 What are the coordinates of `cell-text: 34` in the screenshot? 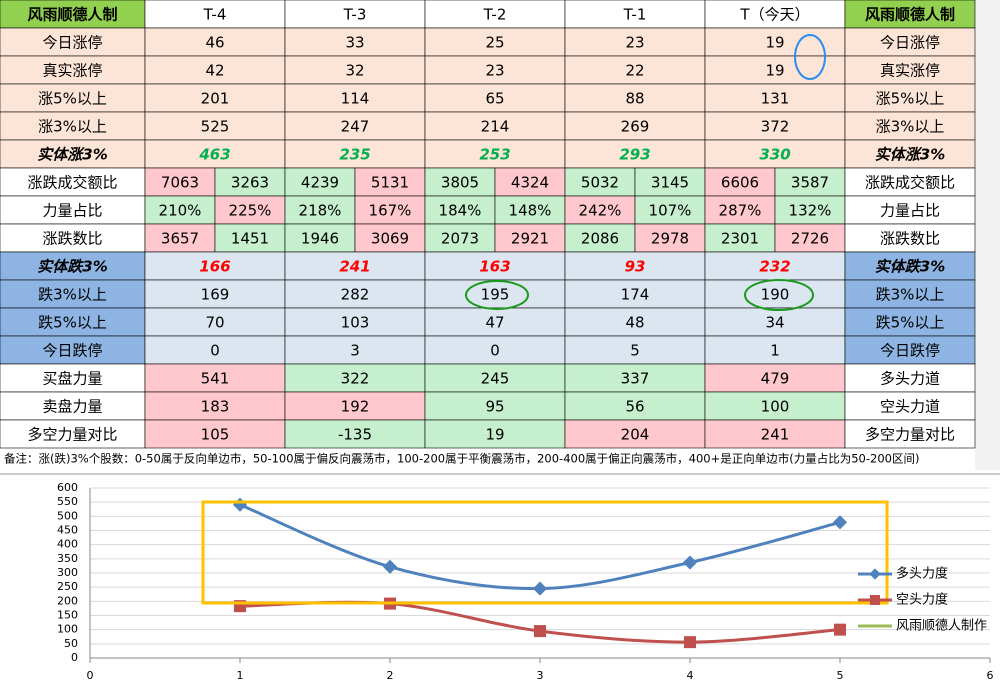 It's located at (774, 323).